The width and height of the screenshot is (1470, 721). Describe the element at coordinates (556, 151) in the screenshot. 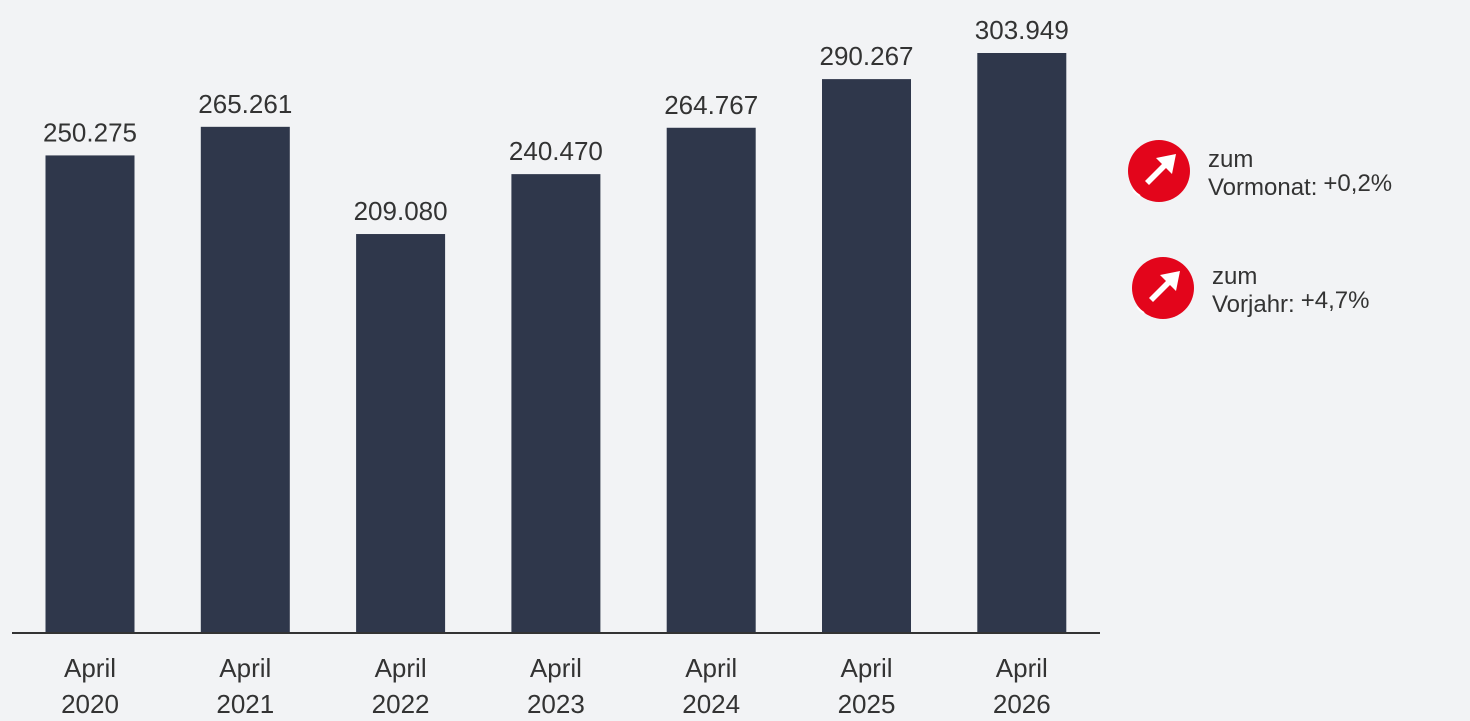

I see `value-label-april-2023: 240.470` at that location.